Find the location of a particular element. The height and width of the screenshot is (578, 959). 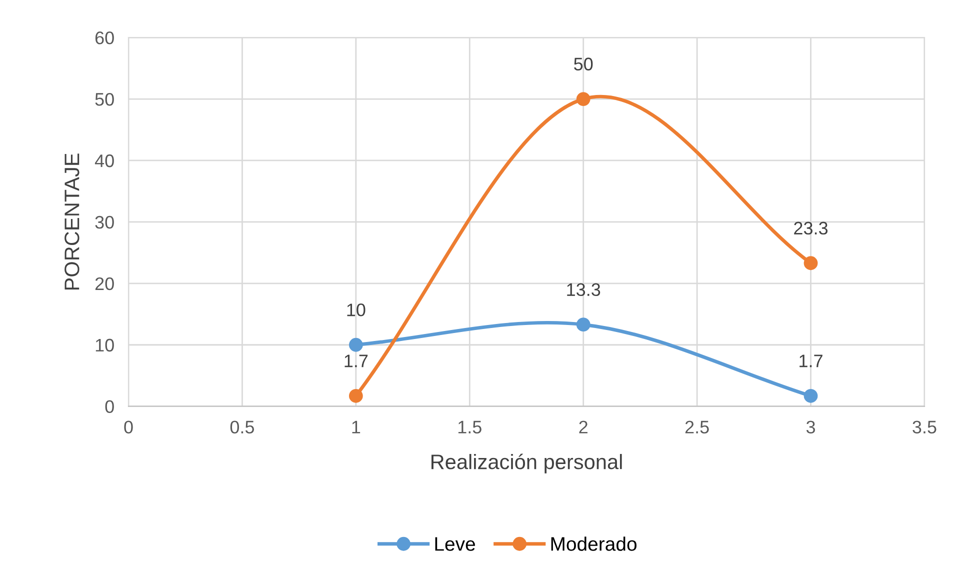

x-axis-title: Realización personal is located at coordinates (527, 464).